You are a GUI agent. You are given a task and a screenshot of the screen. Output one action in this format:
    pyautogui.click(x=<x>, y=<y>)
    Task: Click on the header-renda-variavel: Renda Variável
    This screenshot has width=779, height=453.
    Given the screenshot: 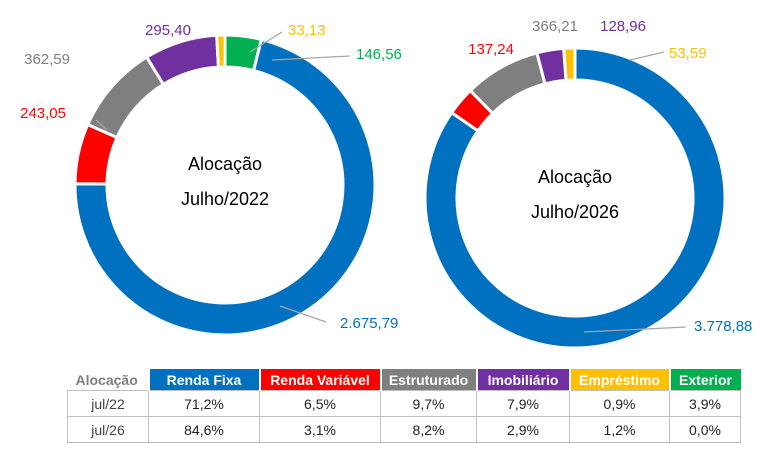 What is the action you would take?
    pyautogui.click(x=319, y=380)
    